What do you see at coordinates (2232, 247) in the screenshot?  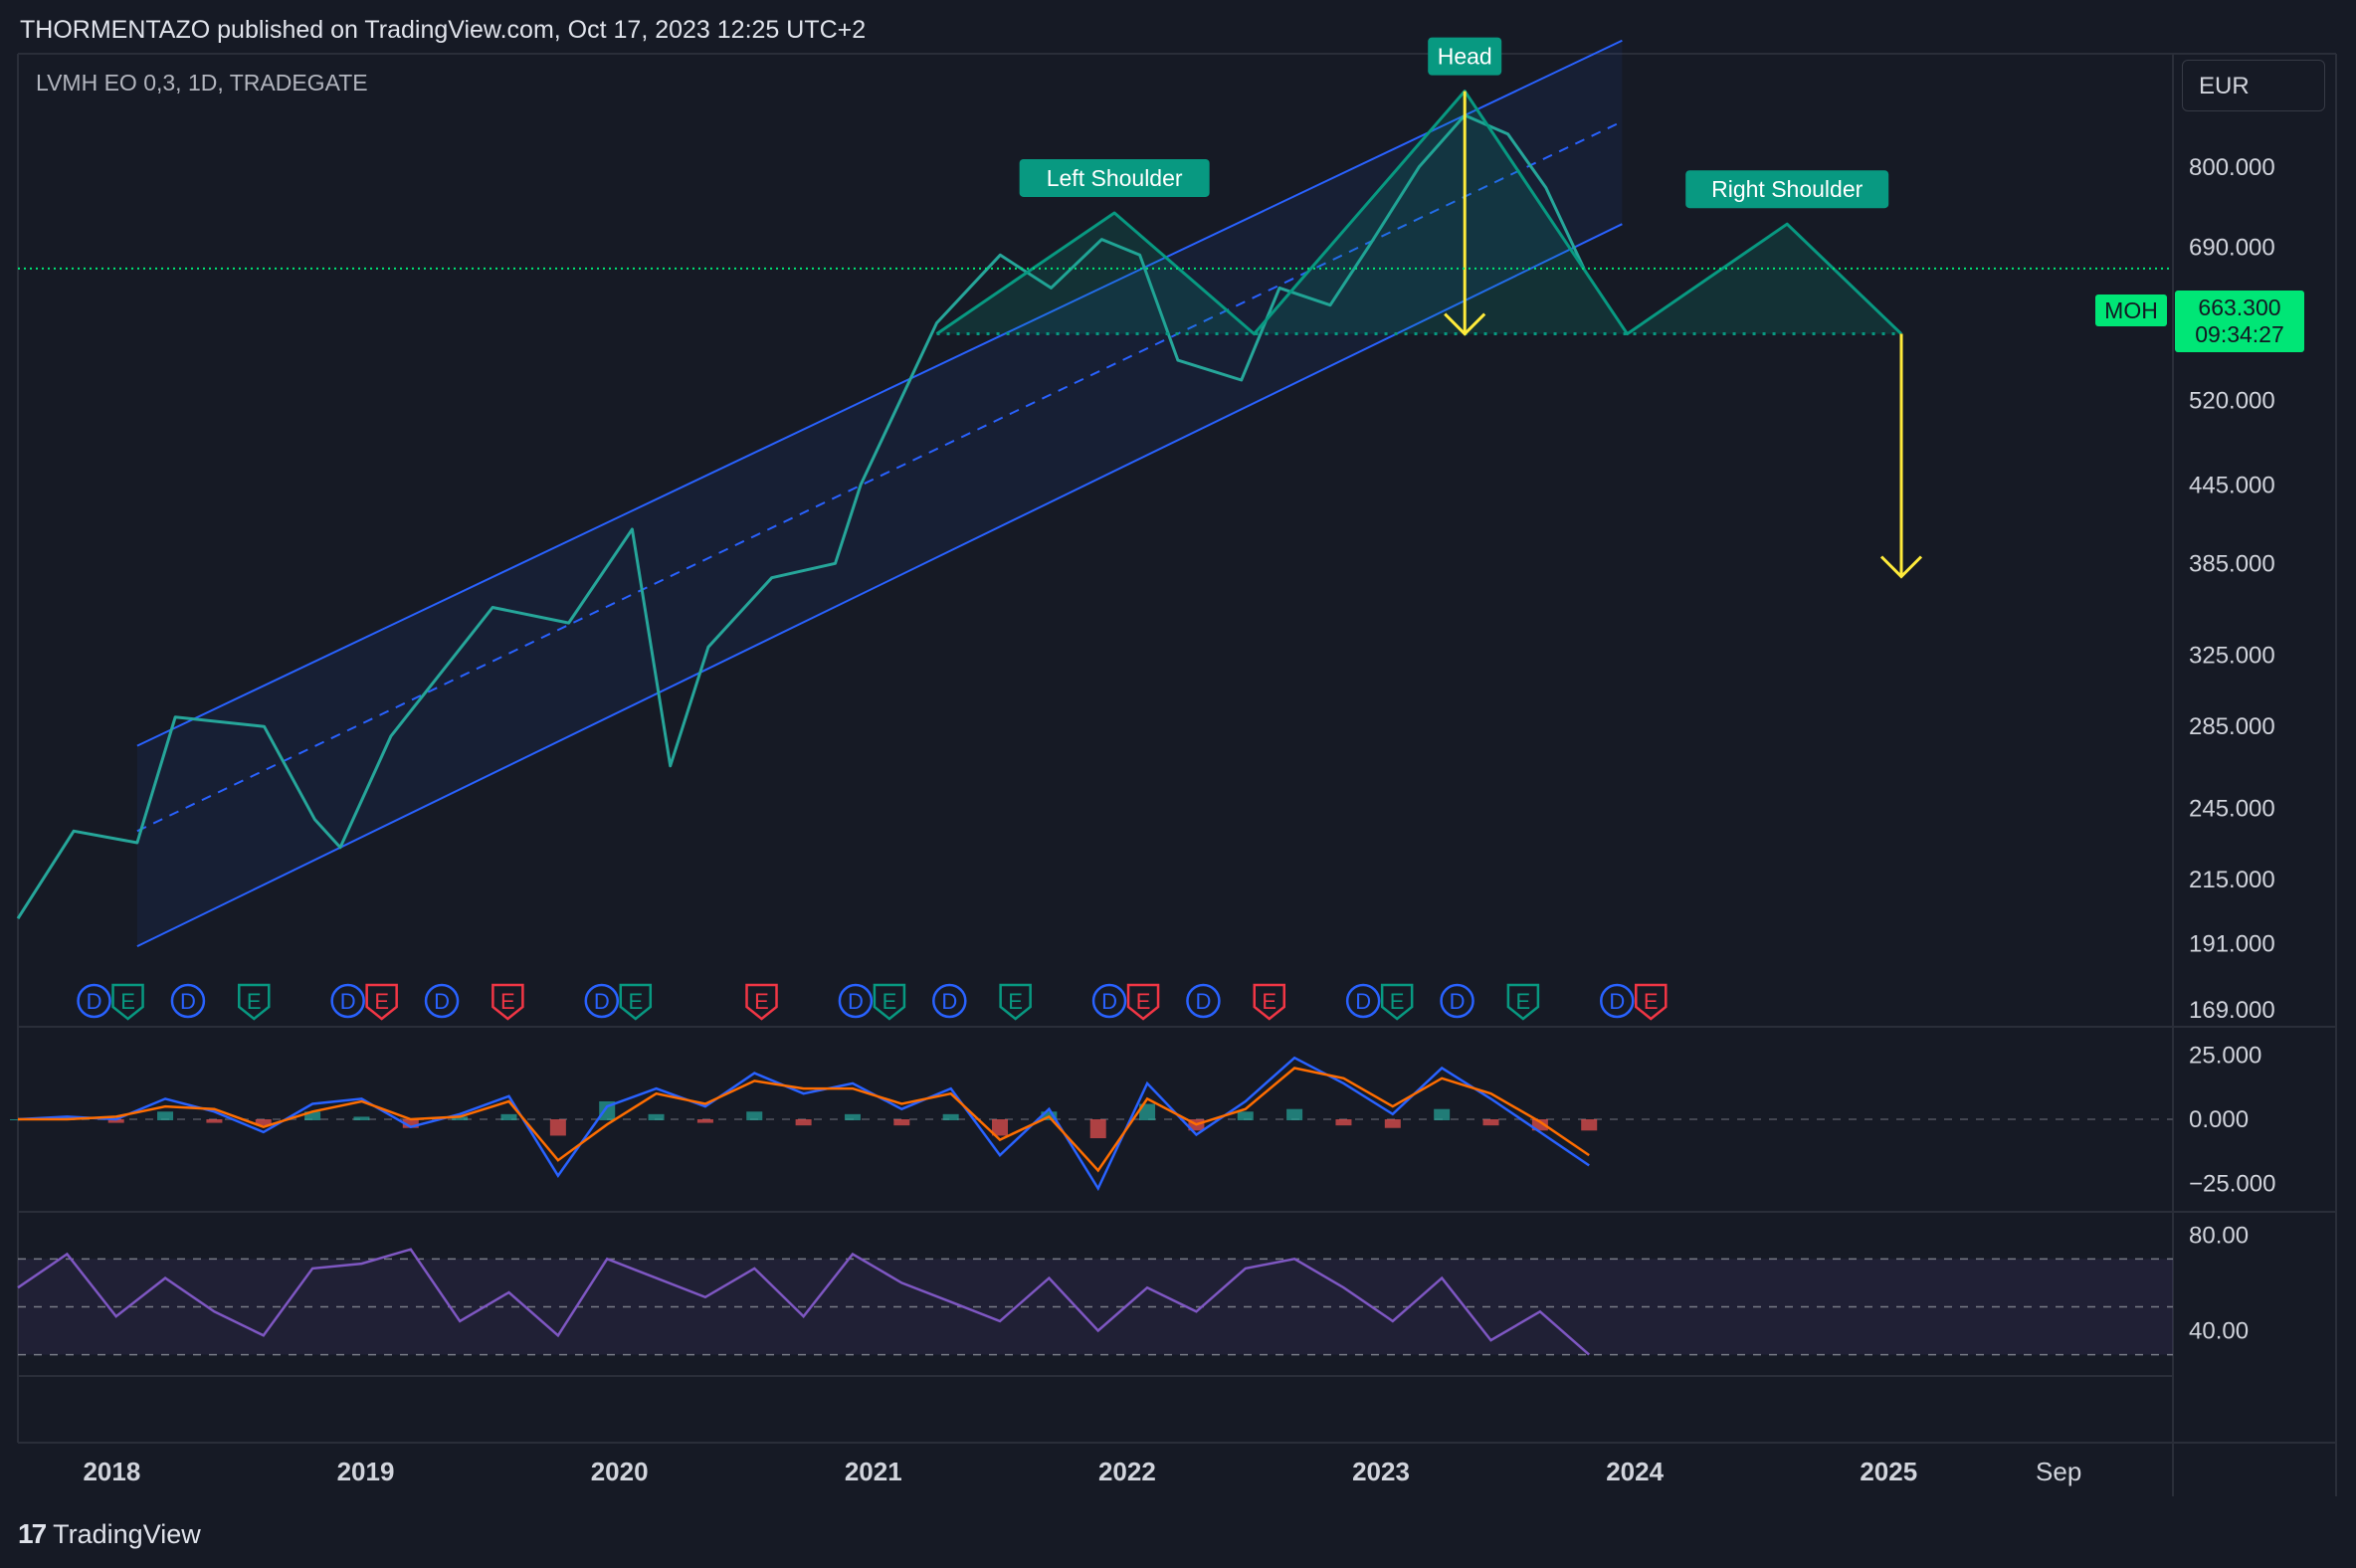 I see `price-tick-label: 690.000` at bounding box center [2232, 247].